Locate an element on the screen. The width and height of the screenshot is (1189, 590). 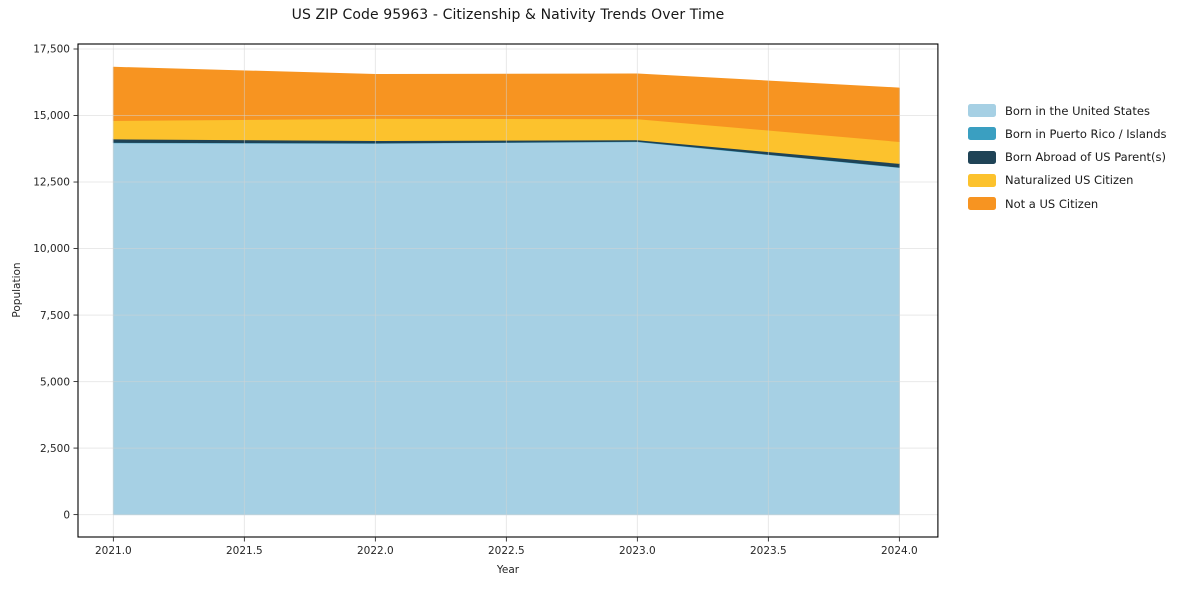
legend-label: Naturalized US Citizen is located at coordinates (1069, 180).